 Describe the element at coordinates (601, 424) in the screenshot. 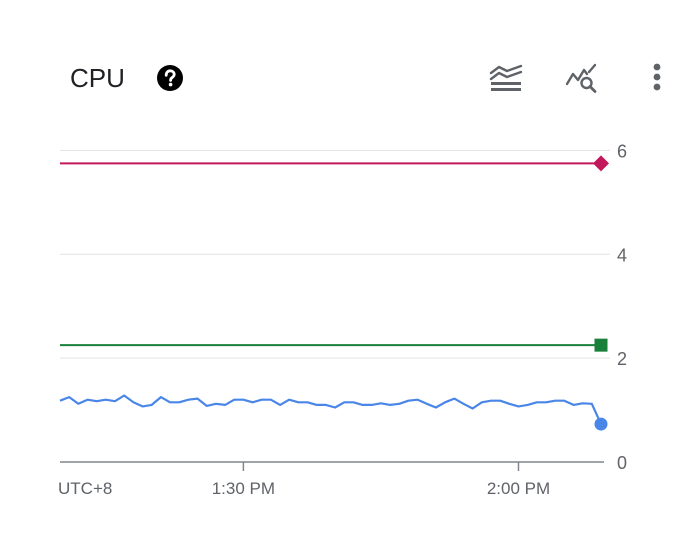

I see `usage-last-point` at that location.